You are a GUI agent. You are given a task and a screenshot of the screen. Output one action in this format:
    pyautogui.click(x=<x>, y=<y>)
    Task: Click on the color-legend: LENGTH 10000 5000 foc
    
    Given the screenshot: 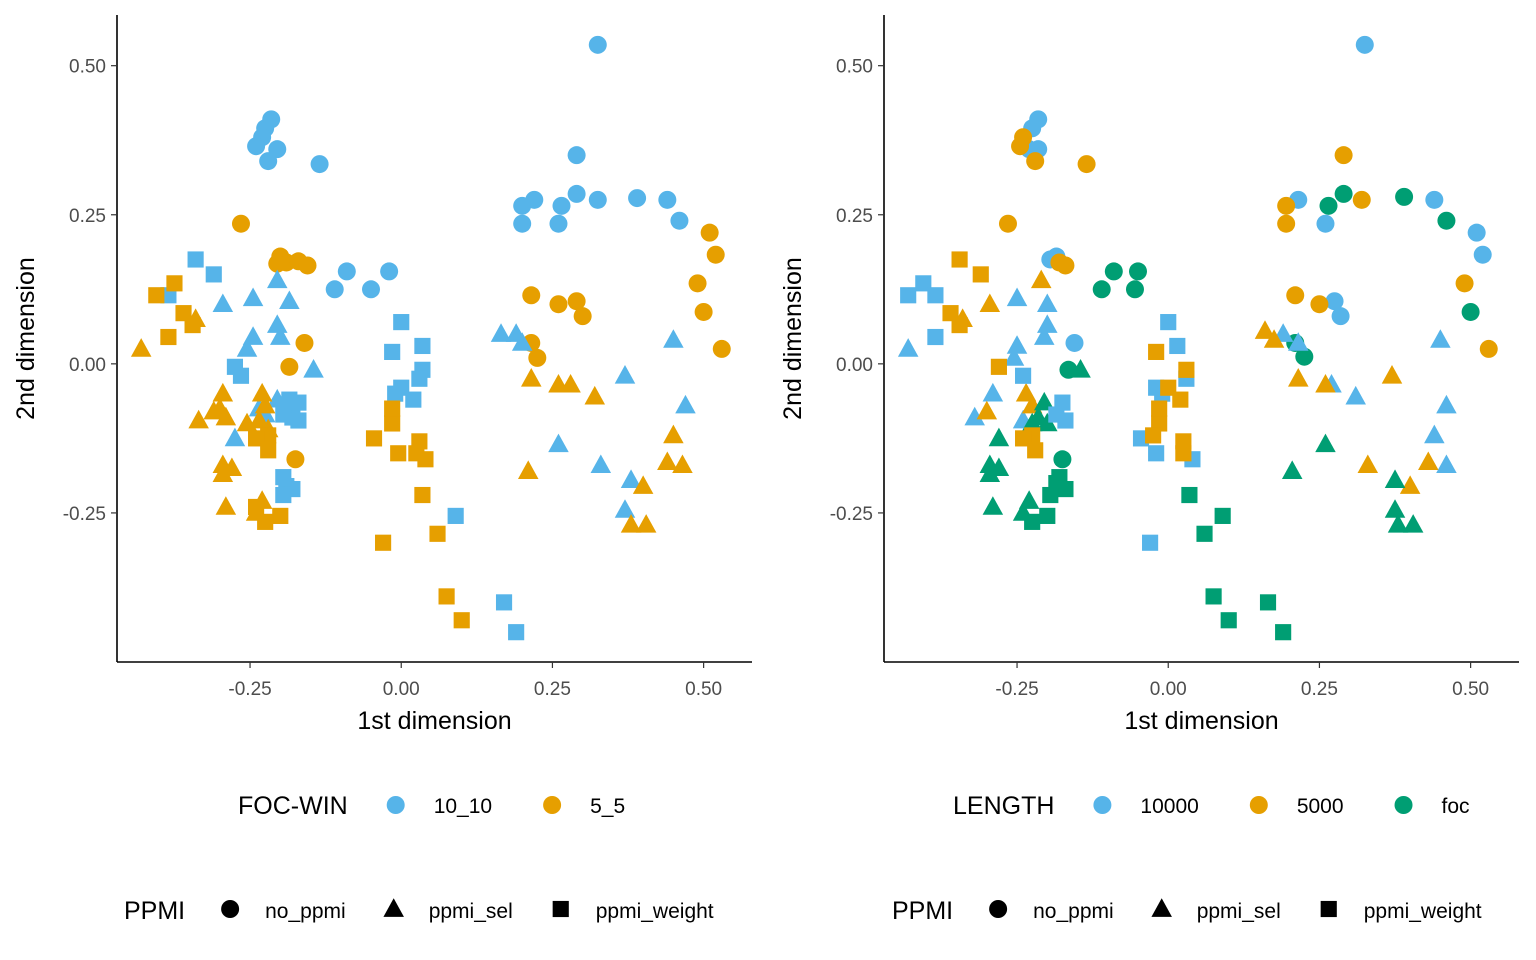 What is the action you would take?
    pyautogui.click(x=1211, y=806)
    